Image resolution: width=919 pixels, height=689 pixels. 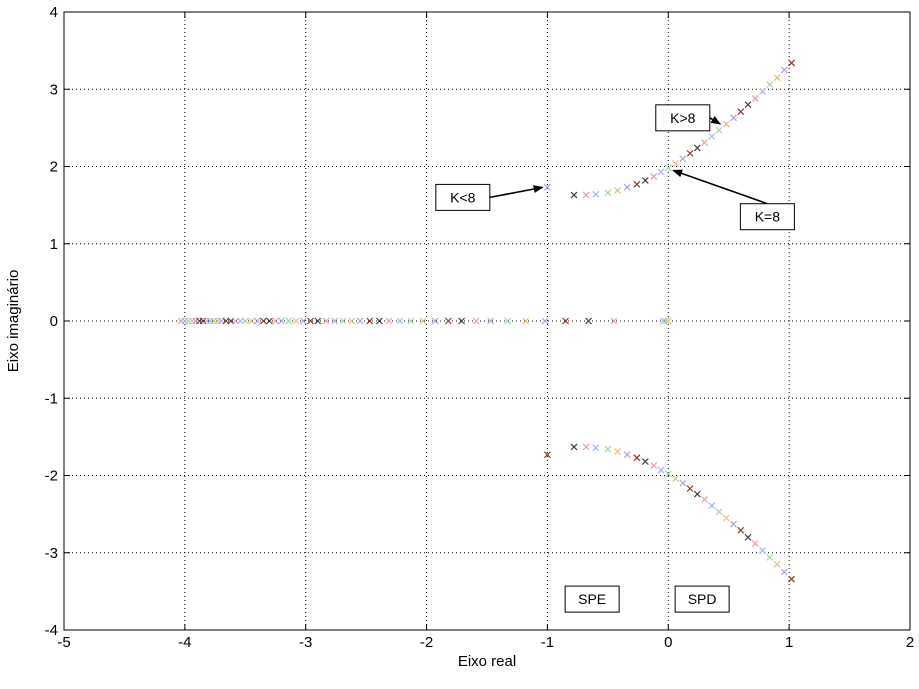 I want to click on y-tick-label: -2, so click(x=51, y=476).